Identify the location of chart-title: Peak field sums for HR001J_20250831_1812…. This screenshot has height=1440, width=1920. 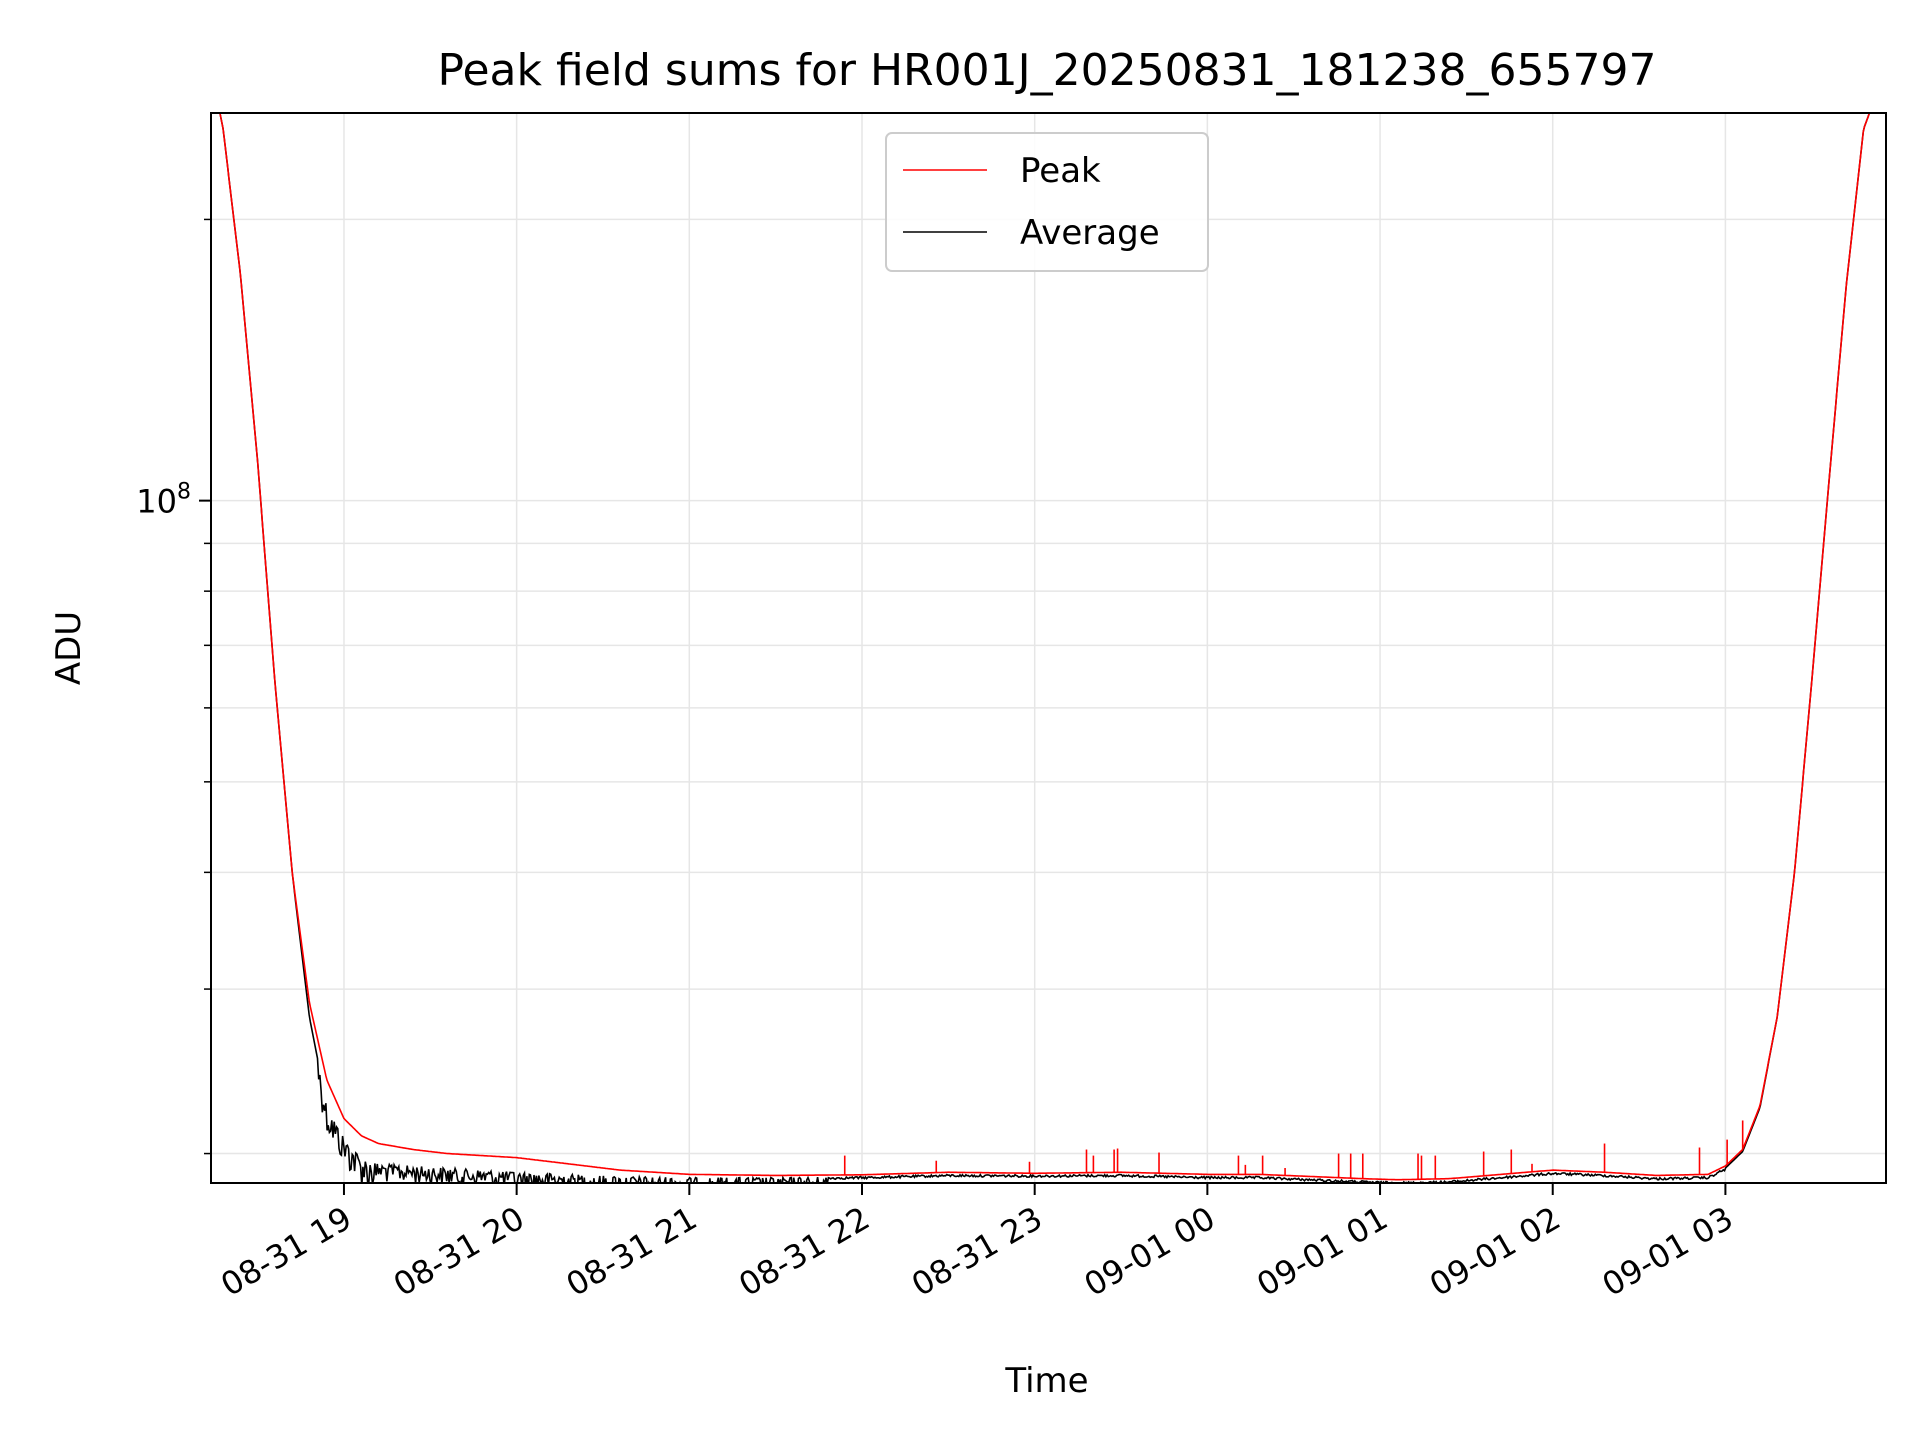
(1047, 70).